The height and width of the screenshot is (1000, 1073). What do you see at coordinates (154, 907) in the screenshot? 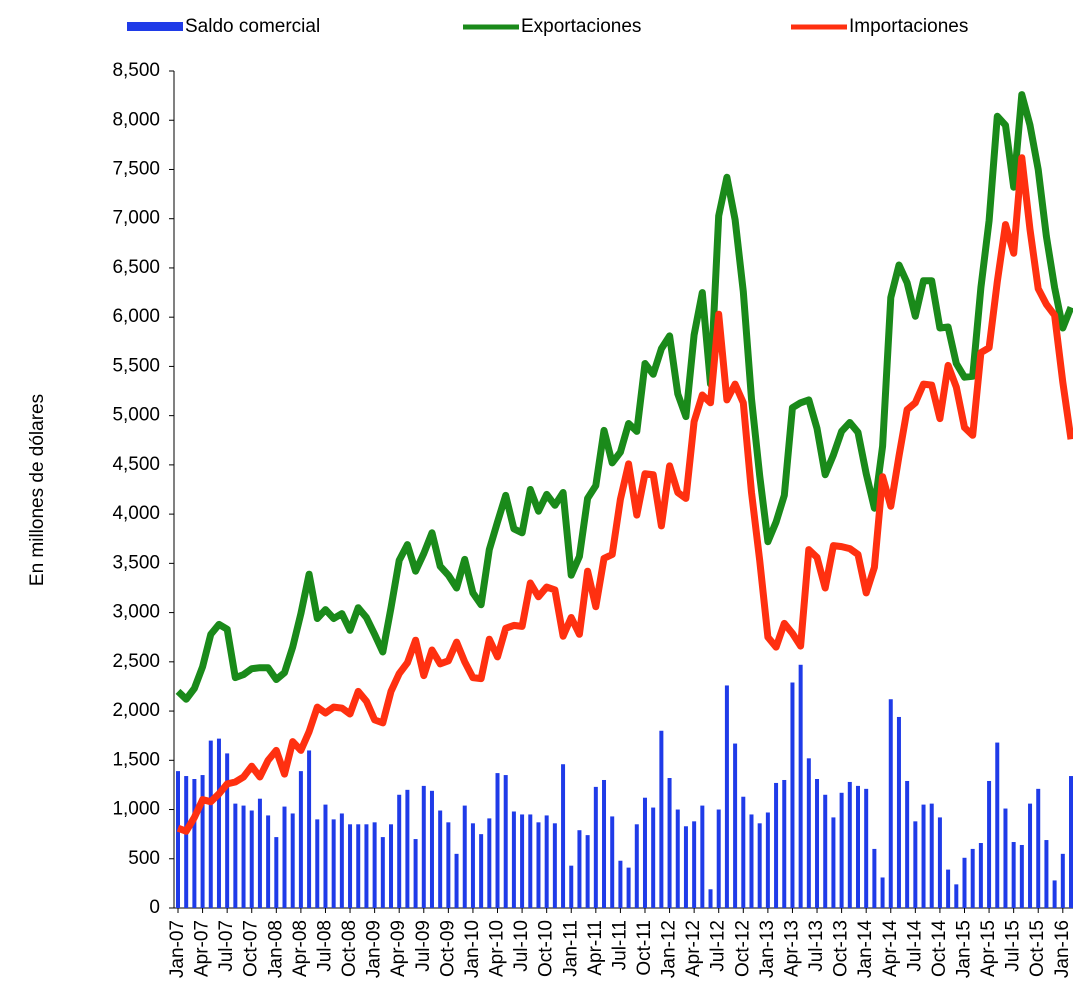
I see `y-tick-label: 0` at bounding box center [154, 907].